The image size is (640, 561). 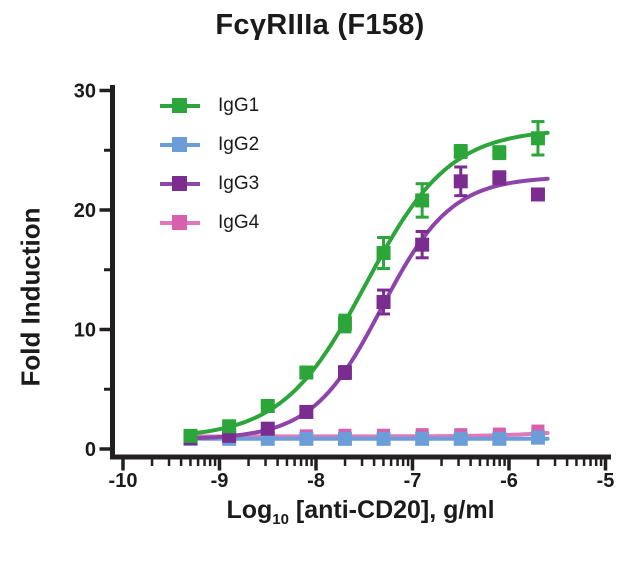 What do you see at coordinates (85, 92) in the screenshot?
I see `y-tick-label: 30` at bounding box center [85, 92].